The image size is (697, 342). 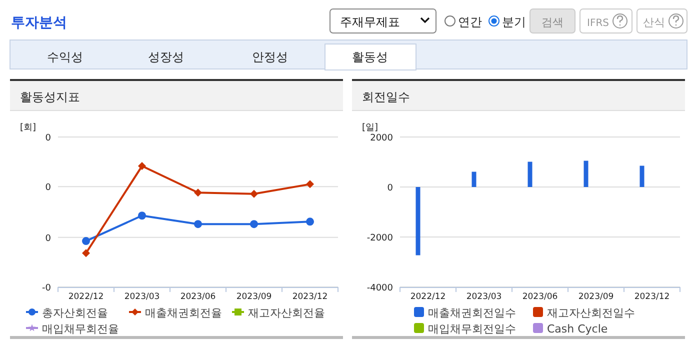 What do you see at coordinates (47, 289) in the screenshot?
I see `text: -0` at bounding box center [47, 289].